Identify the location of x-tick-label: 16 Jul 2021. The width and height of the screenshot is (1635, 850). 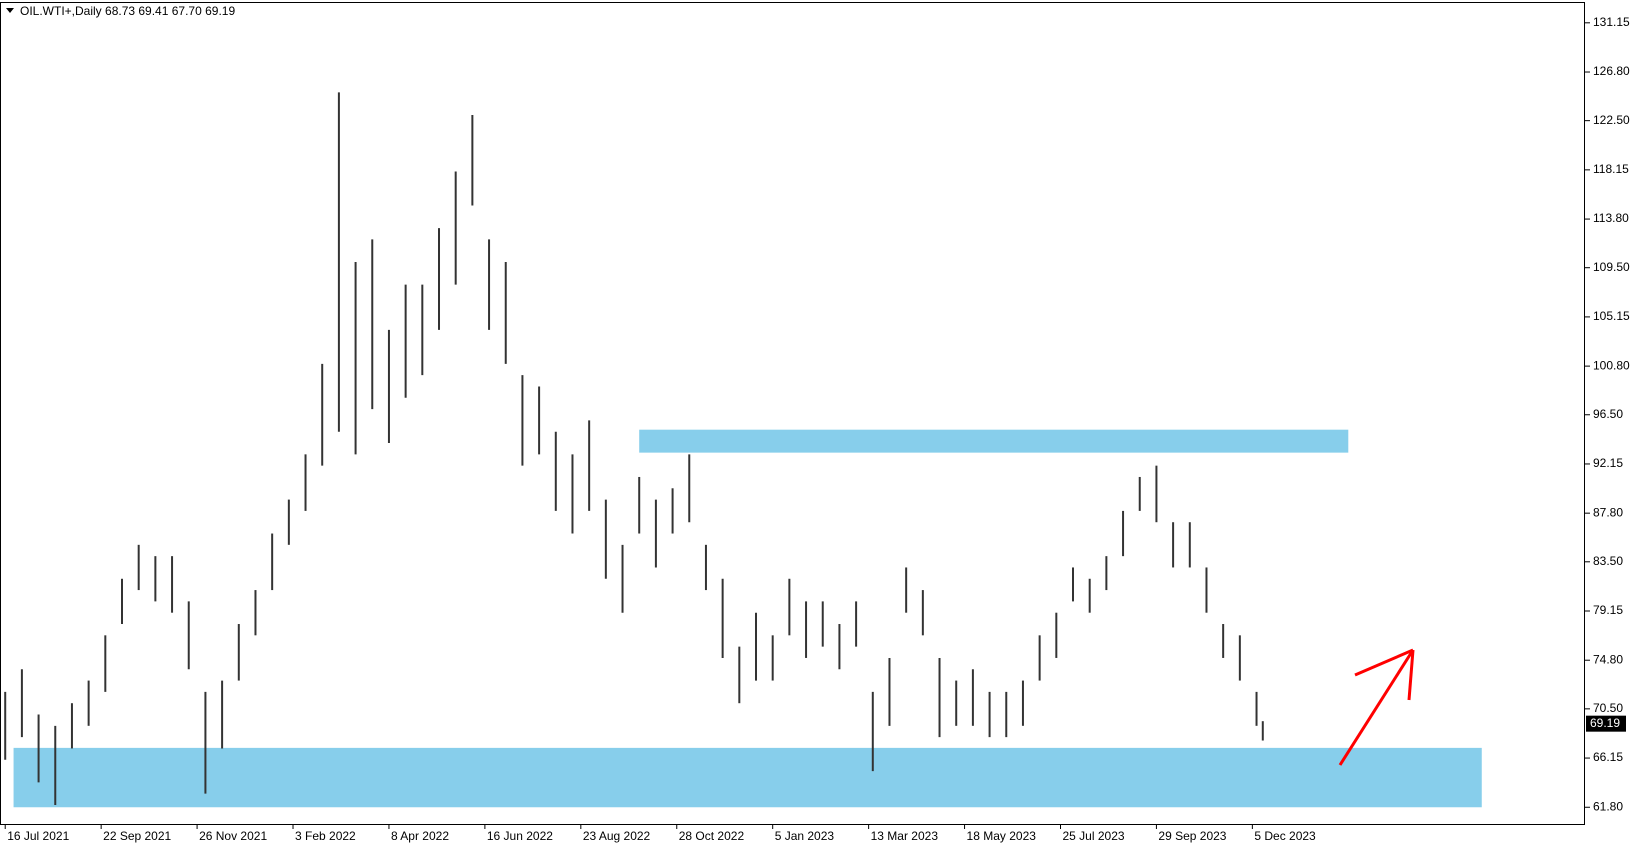
(38, 836).